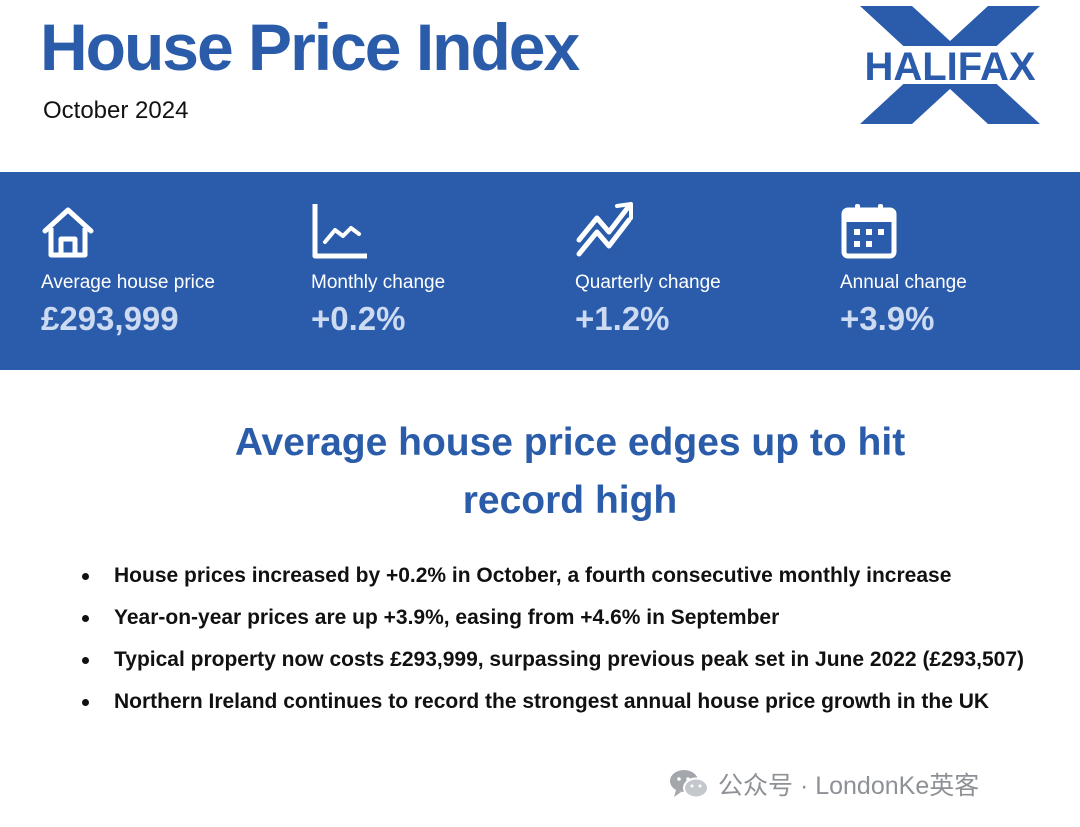  What do you see at coordinates (116, 110) in the screenshot?
I see `report-date: October 2024` at bounding box center [116, 110].